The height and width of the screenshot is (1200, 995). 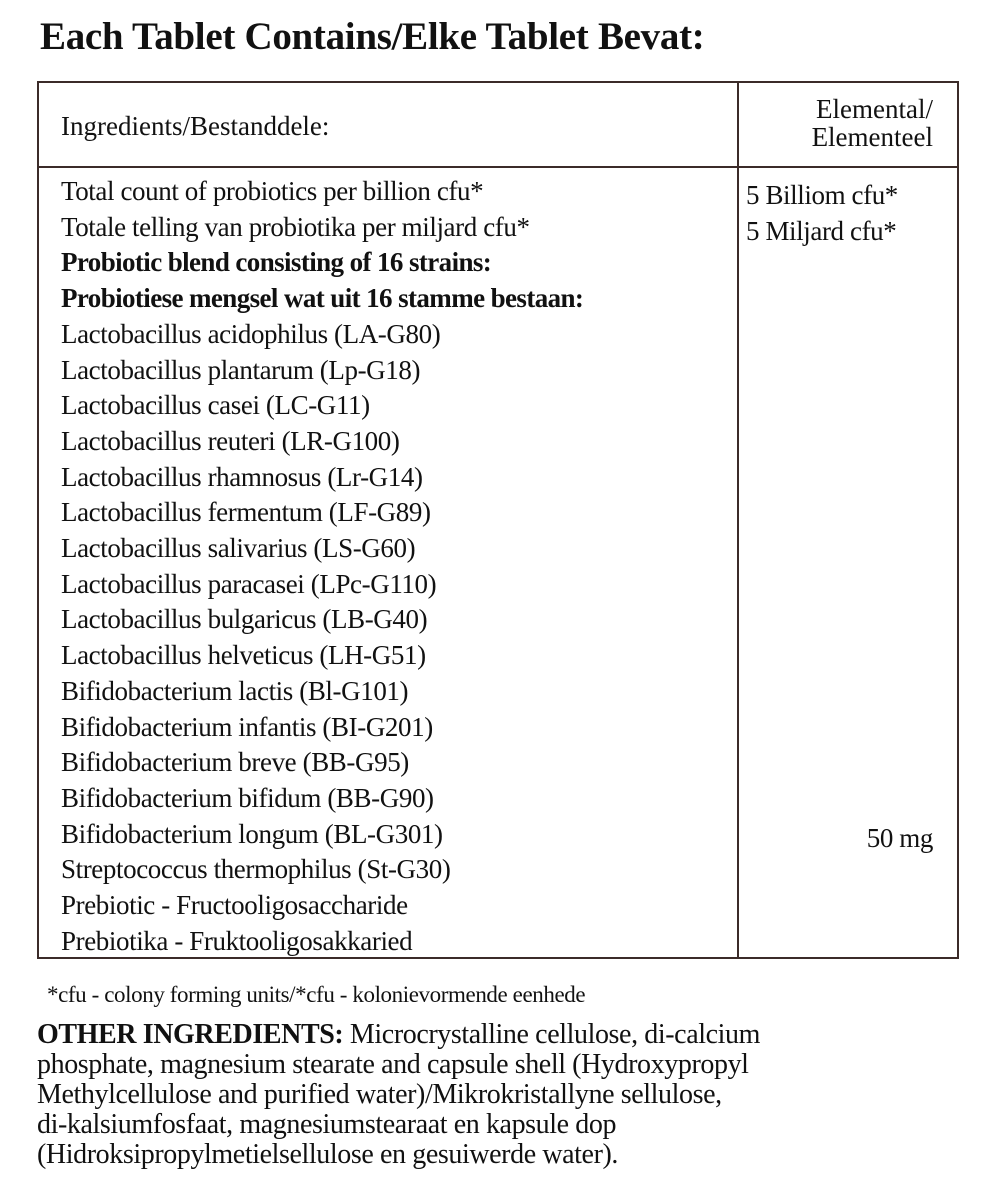 What do you see at coordinates (821, 231) in the screenshot?
I see `total-count-value-af: 5 Miljard cfu*` at bounding box center [821, 231].